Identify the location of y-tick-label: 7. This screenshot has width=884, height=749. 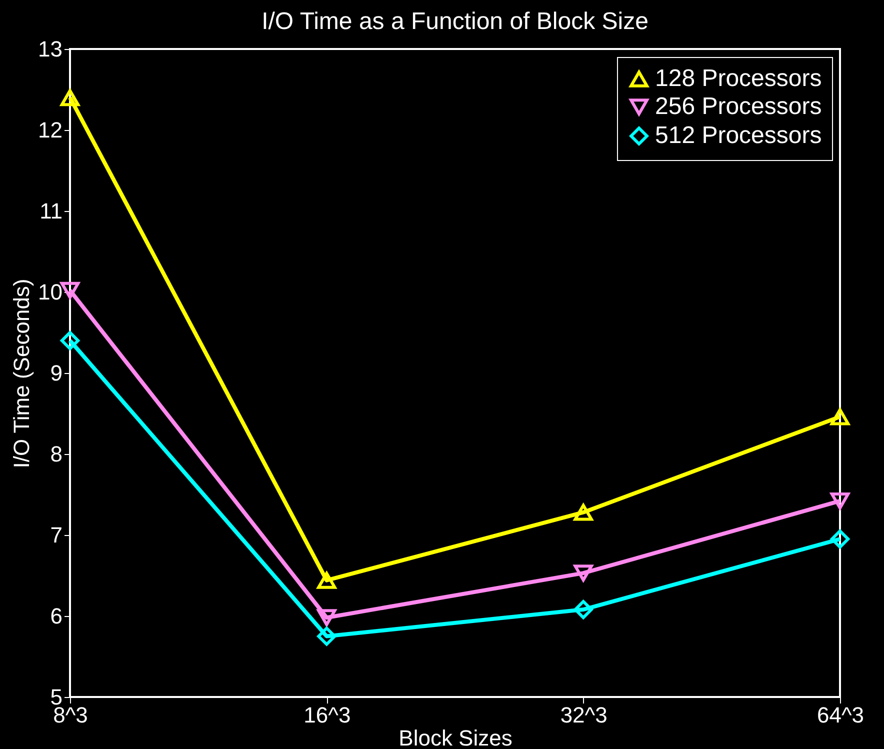
(56, 535).